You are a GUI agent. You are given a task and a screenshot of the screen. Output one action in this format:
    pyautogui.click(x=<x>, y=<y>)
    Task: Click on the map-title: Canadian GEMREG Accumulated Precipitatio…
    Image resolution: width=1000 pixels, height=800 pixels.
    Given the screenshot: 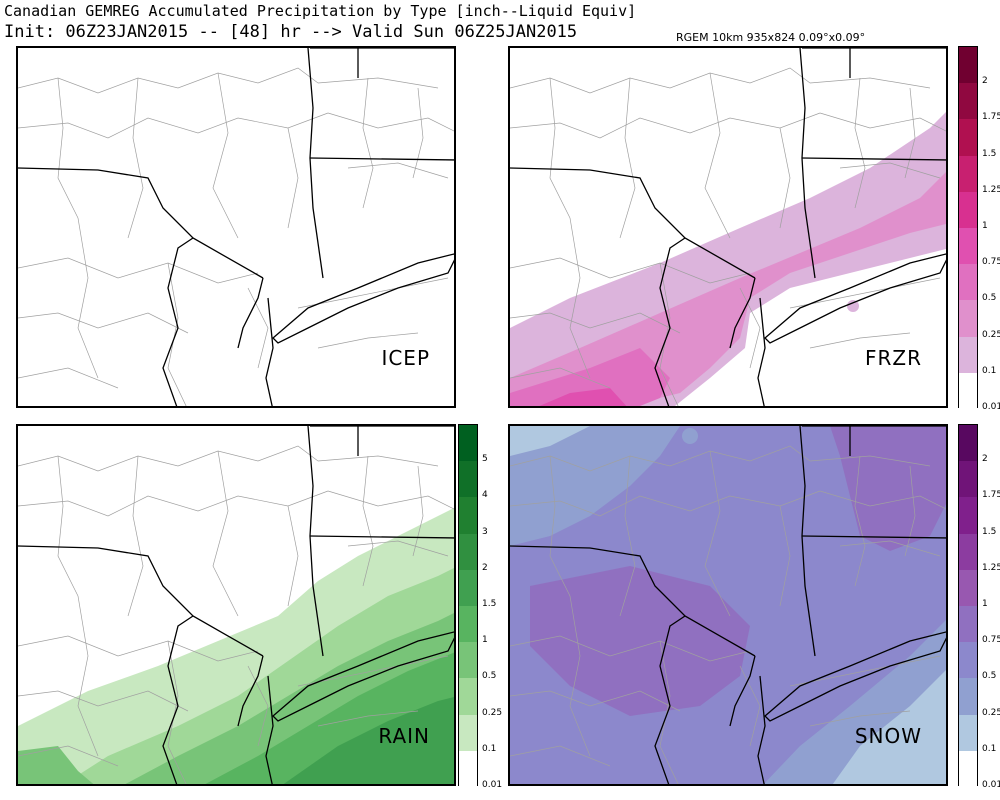 What is the action you would take?
    pyautogui.click(x=320, y=11)
    